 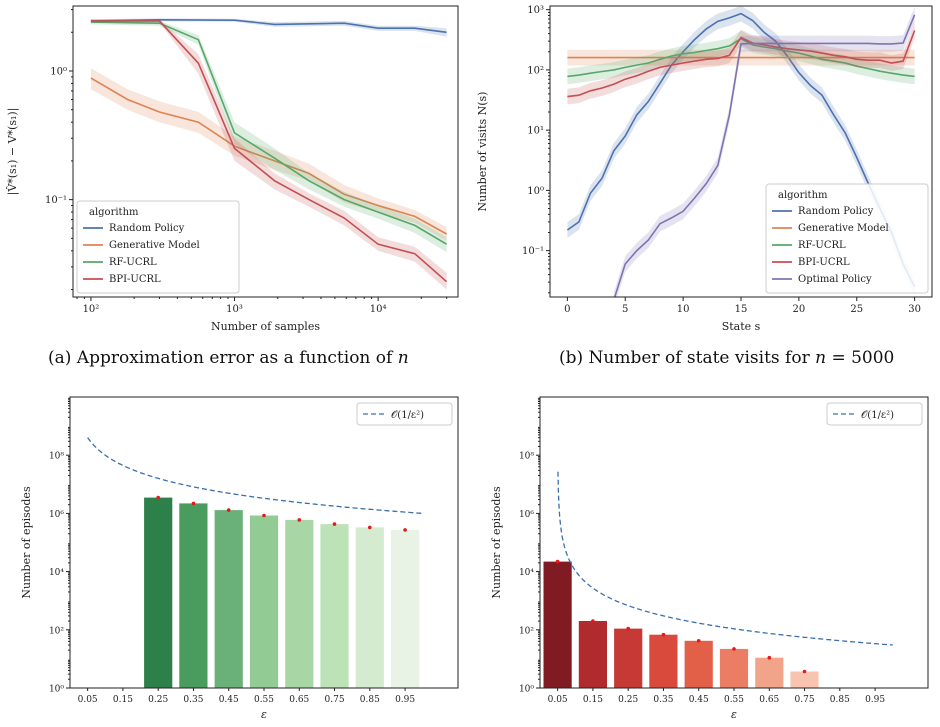 What do you see at coordinates (496, 542) in the screenshot?
I see `y-axis-label-d: Number of episodes` at bounding box center [496, 542].